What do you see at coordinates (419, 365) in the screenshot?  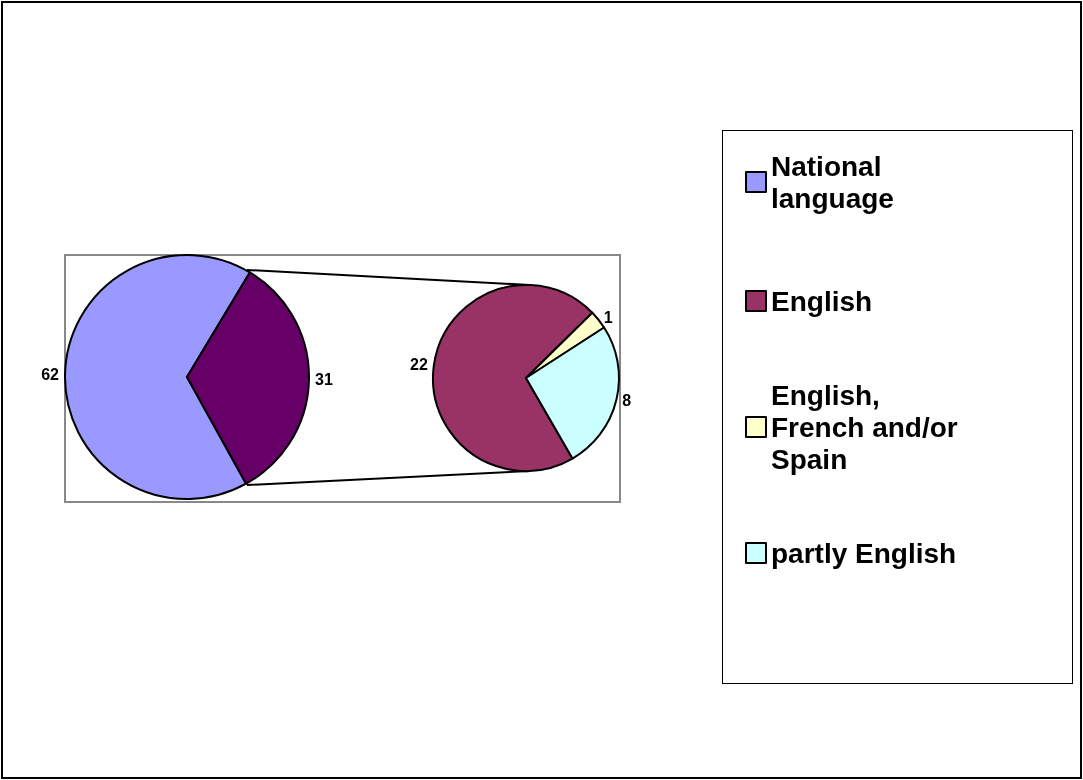 I see `data-label: 22` at bounding box center [419, 365].